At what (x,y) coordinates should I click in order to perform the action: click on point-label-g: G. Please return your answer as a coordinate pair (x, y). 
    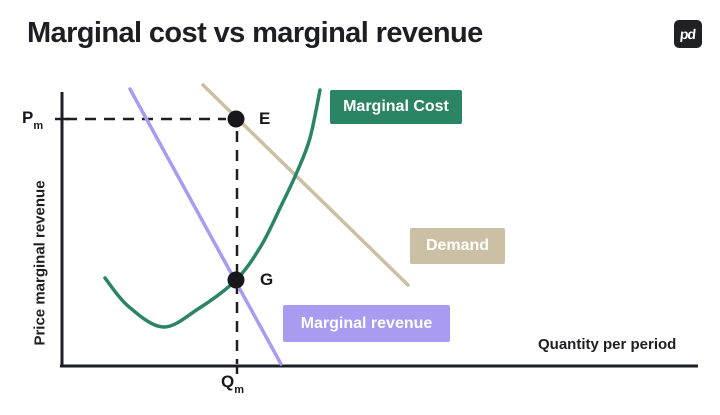
    Looking at the image, I should click on (267, 279).